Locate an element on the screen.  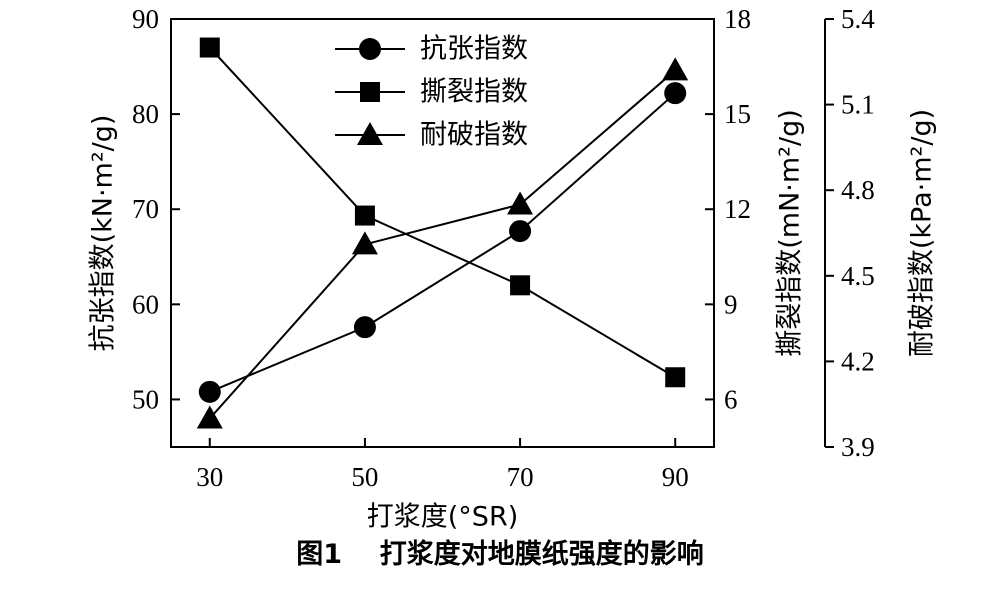
right-burst-tick-label: 4.8 is located at coordinates (858, 190).